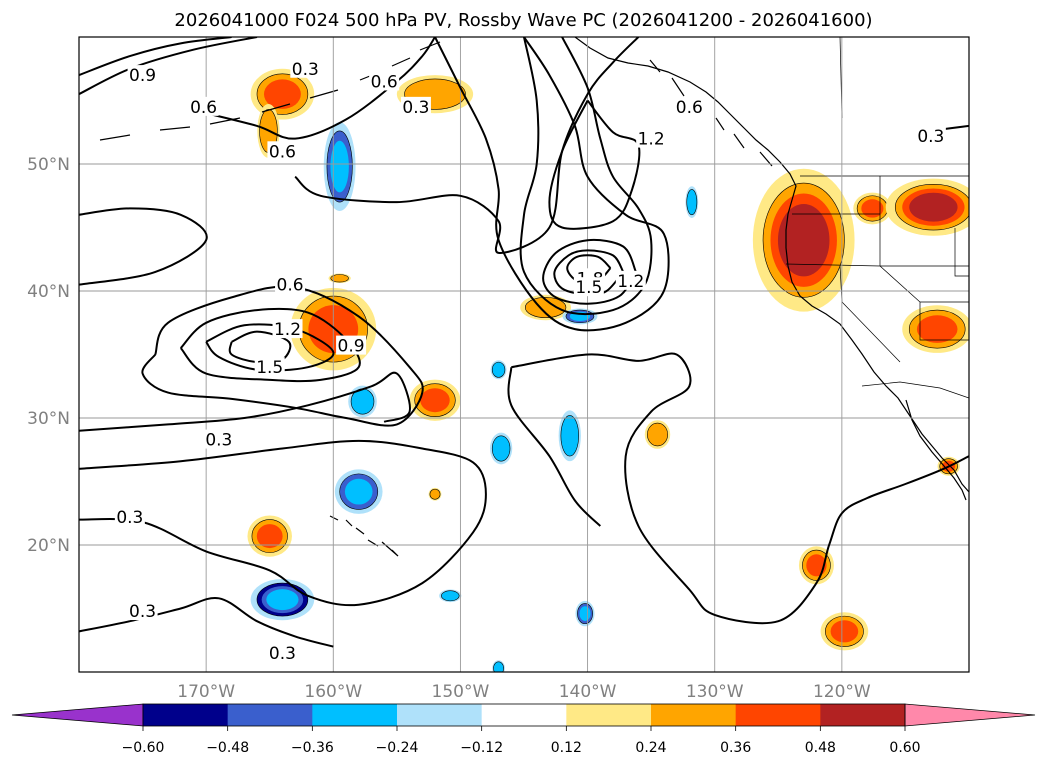 This screenshot has height=765, width=1047. Describe the element at coordinates (566, 748) in the screenshot. I see `colorbar-tick-label: 0.12` at that location.